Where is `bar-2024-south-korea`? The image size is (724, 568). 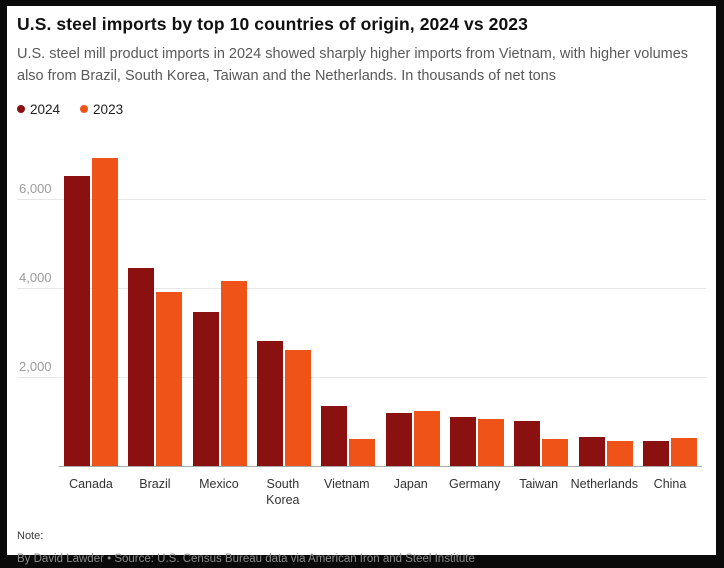 bar-2024-south-korea is located at coordinates (270, 403).